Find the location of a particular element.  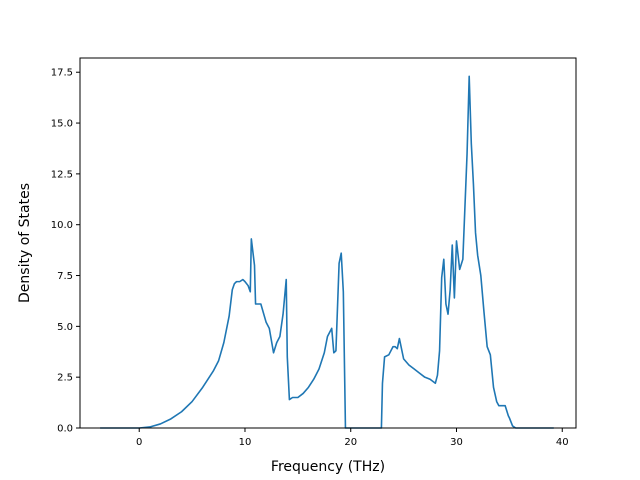

y-axis-label: Density of States is located at coordinates (25, 243).